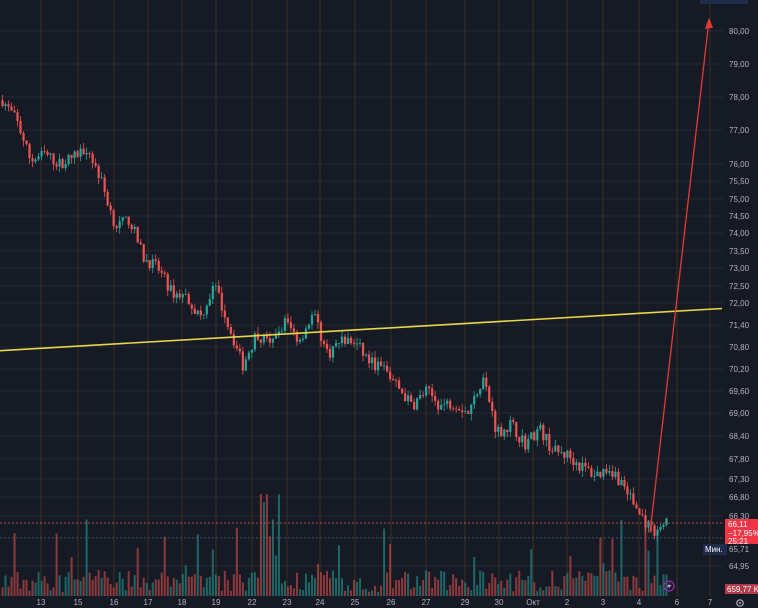  What do you see at coordinates (41, 602) in the screenshot?
I see `time-tick-label: 13` at bounding box center [41, 602].